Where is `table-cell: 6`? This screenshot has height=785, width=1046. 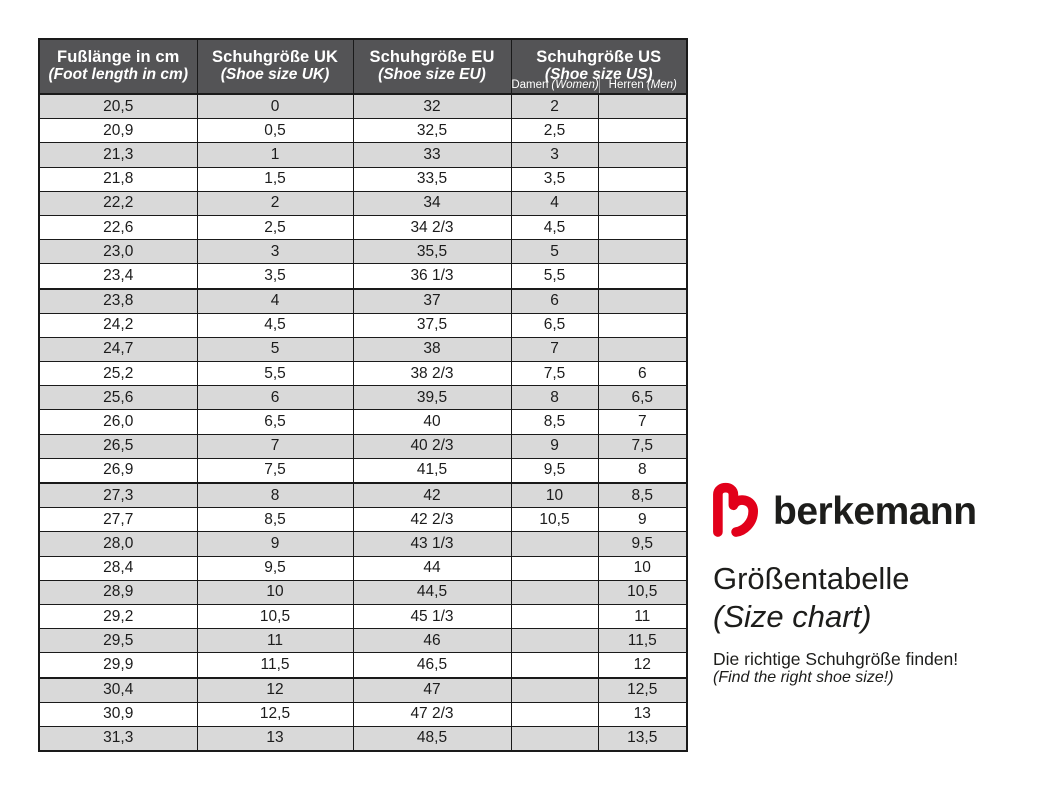 table-cell: 6 is located at coordinates (642, 374).